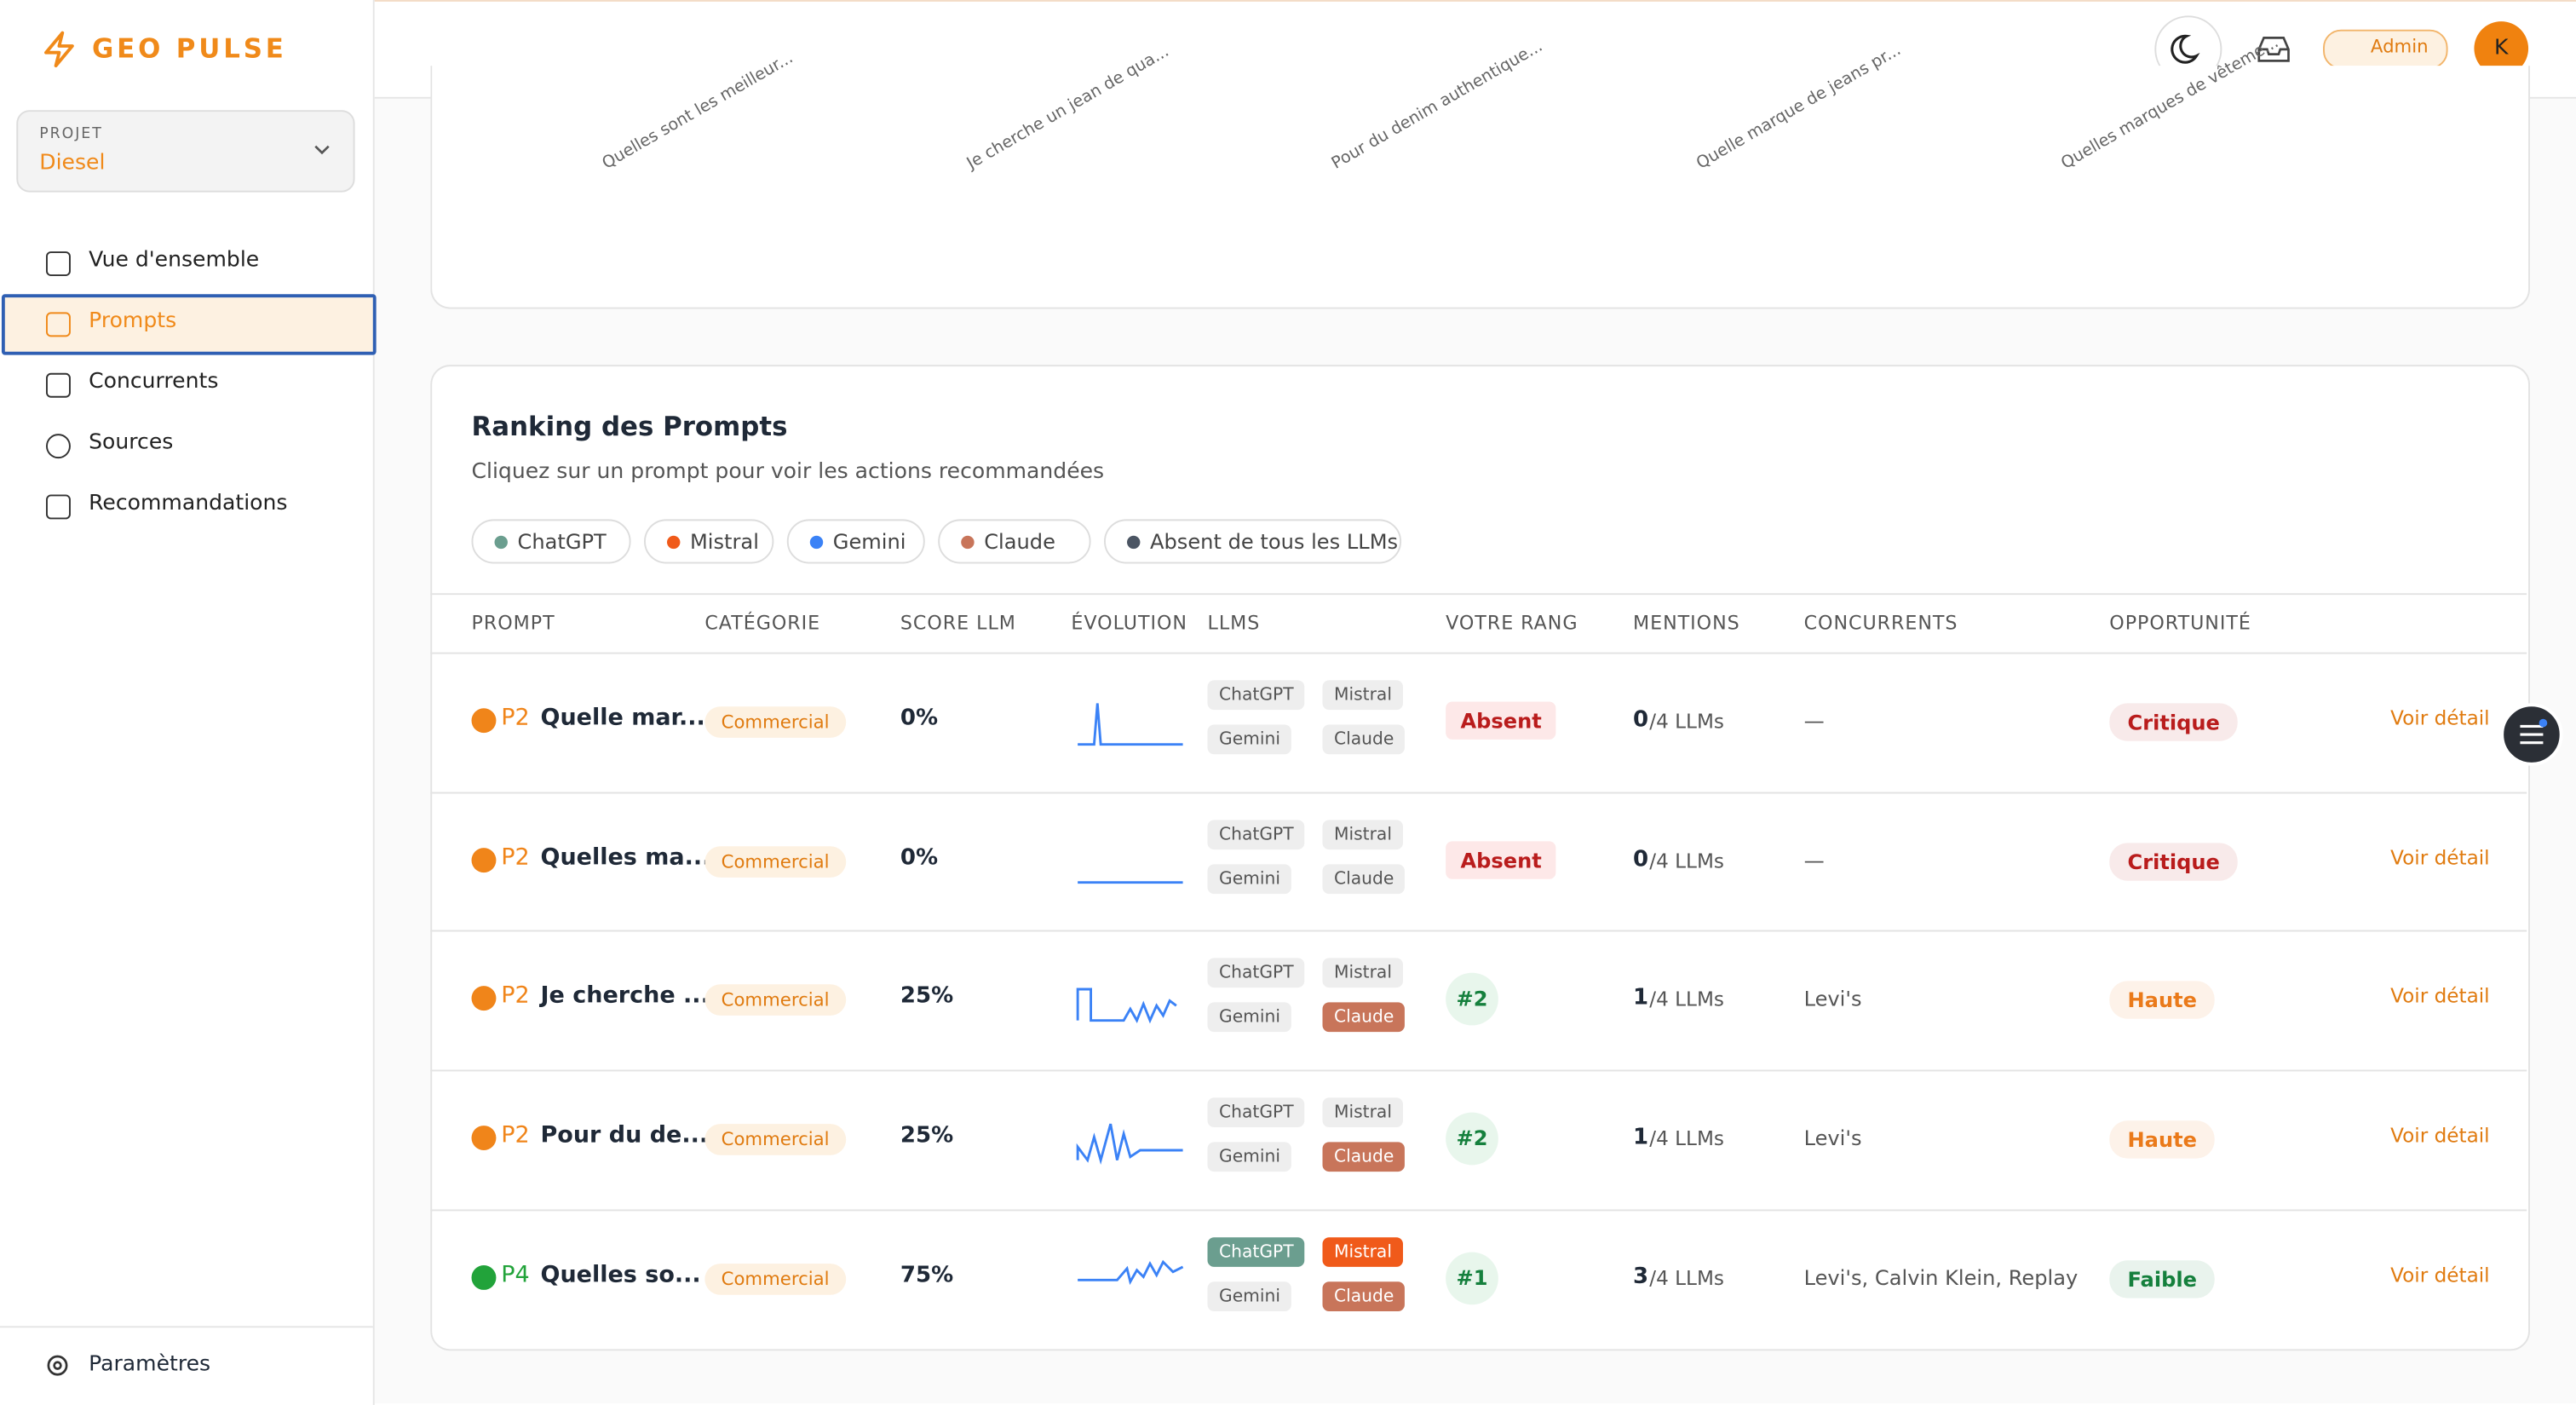 The height and width of the screenshot is (1405, 2576). Describe the element at coordinates (2180, 623) in the screenshot. I see `column-header: OPPORTUNITÉ` at that location.